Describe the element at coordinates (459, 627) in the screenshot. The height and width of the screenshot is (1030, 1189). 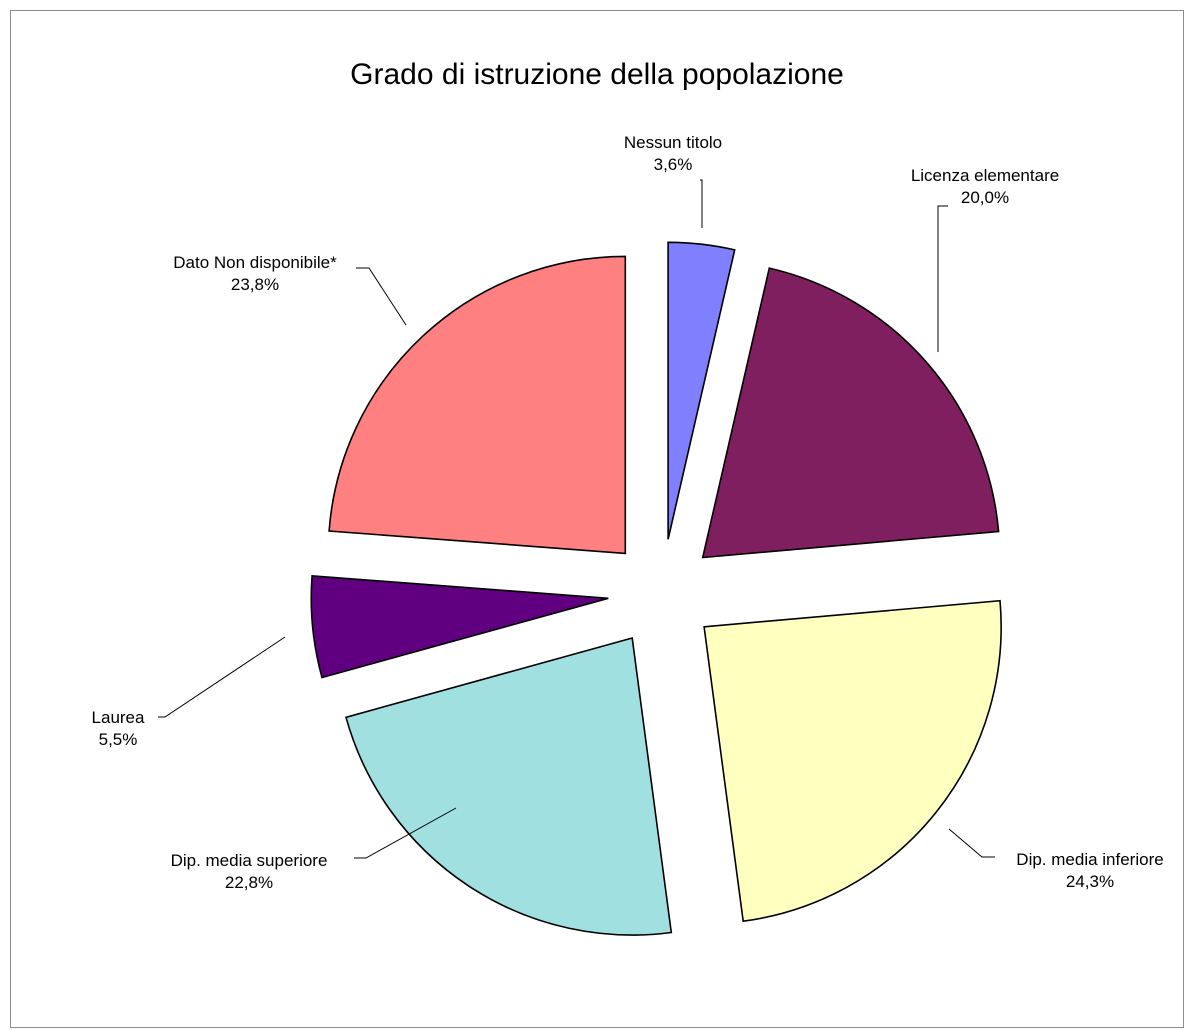
I see `pie-slice-laurea` at that location.